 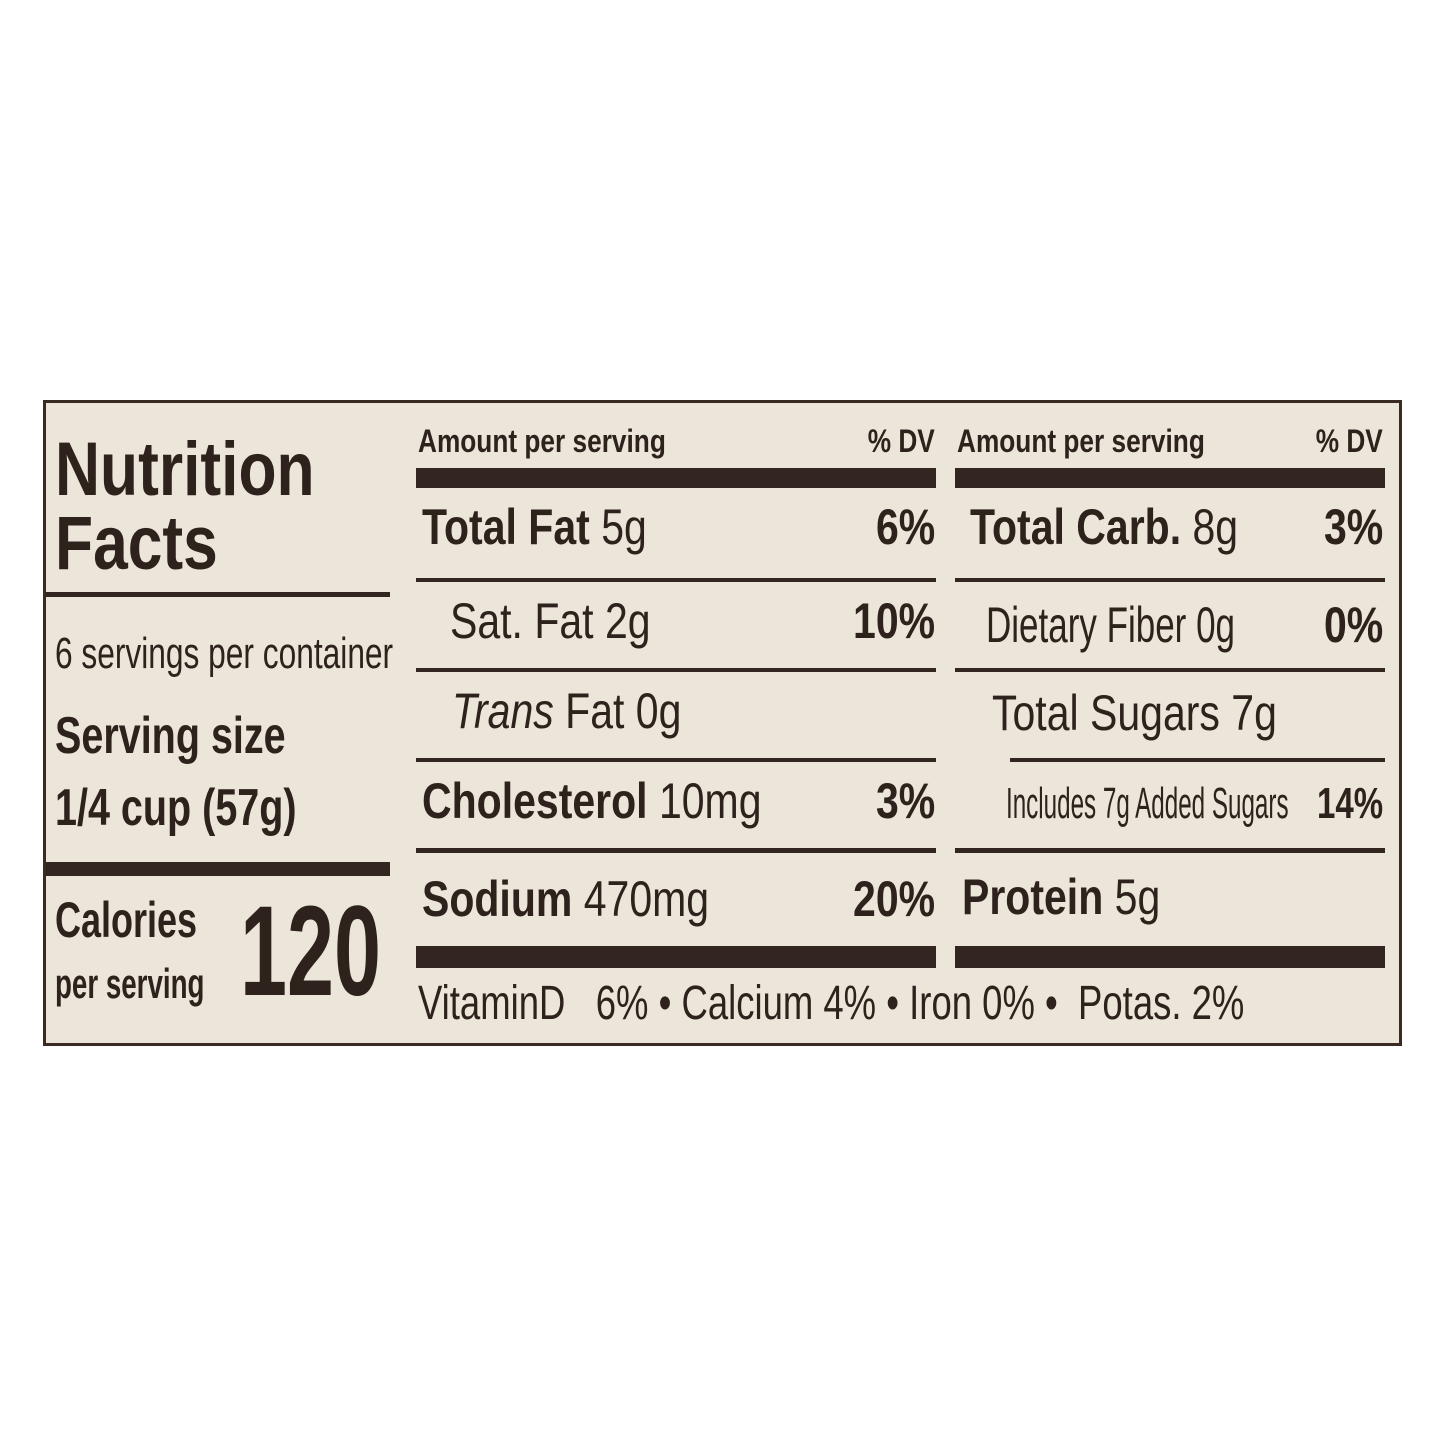 I want to click on row-protein: Protein 5g, so click(x=1061, y=897).